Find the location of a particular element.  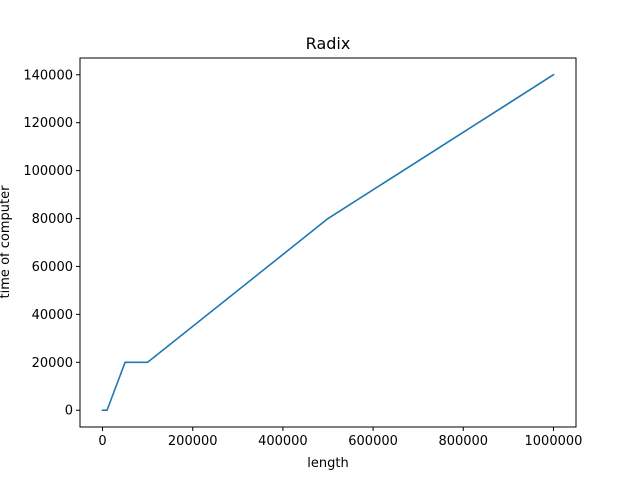

y-tick-label: 0 is located at coordinates (69, 411).